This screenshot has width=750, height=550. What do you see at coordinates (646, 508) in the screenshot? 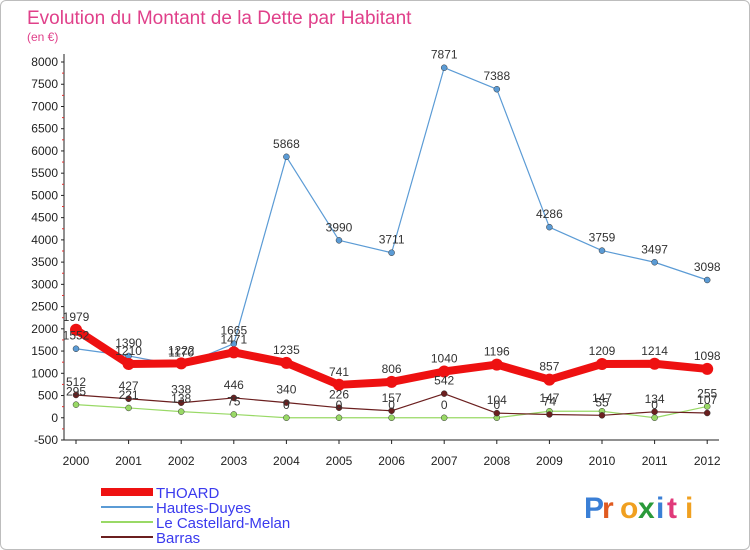
I see `brand-letter: x` at bounding box center [646, 508].